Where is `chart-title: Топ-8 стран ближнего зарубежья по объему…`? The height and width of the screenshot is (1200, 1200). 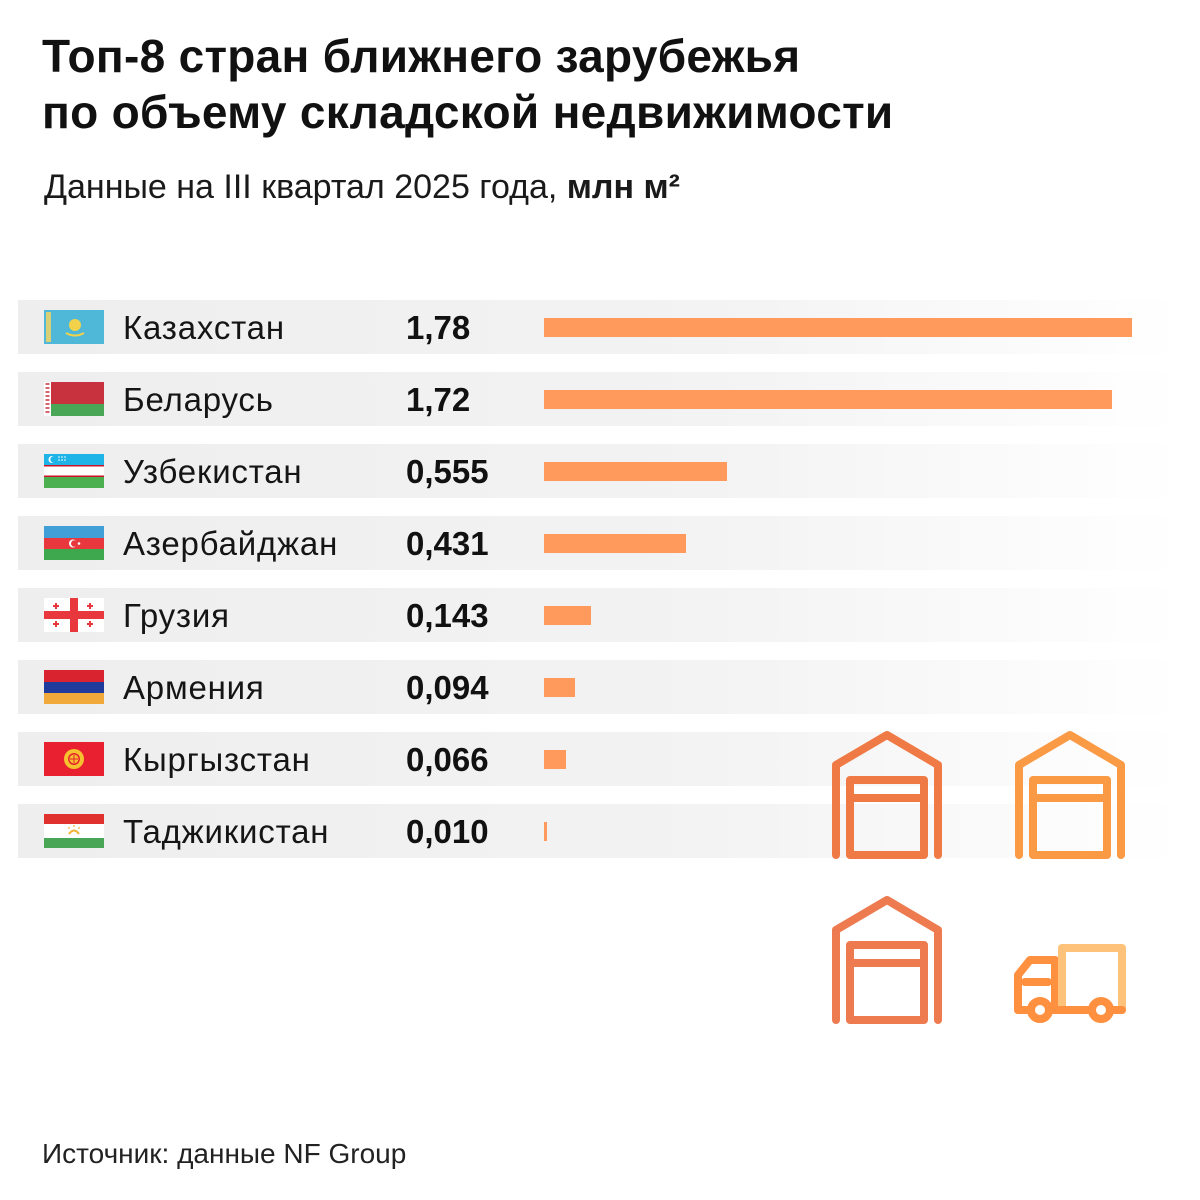 chart-title: Топ-8 стран ближнего зарубежья по объему… is located at coordinates (602, 84).